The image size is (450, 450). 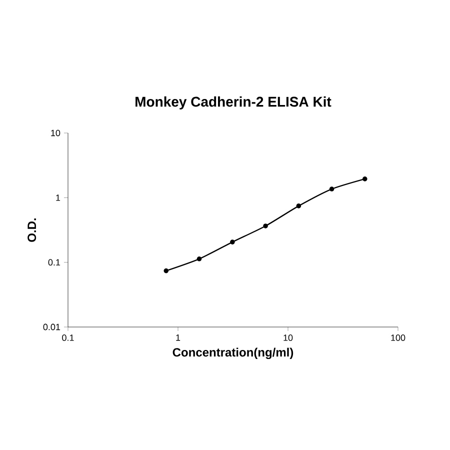 What do you see at coordinates (54, 262) in the screenshot?
I see `y-tick-label: 0.1` at bounding box center [54, 262].